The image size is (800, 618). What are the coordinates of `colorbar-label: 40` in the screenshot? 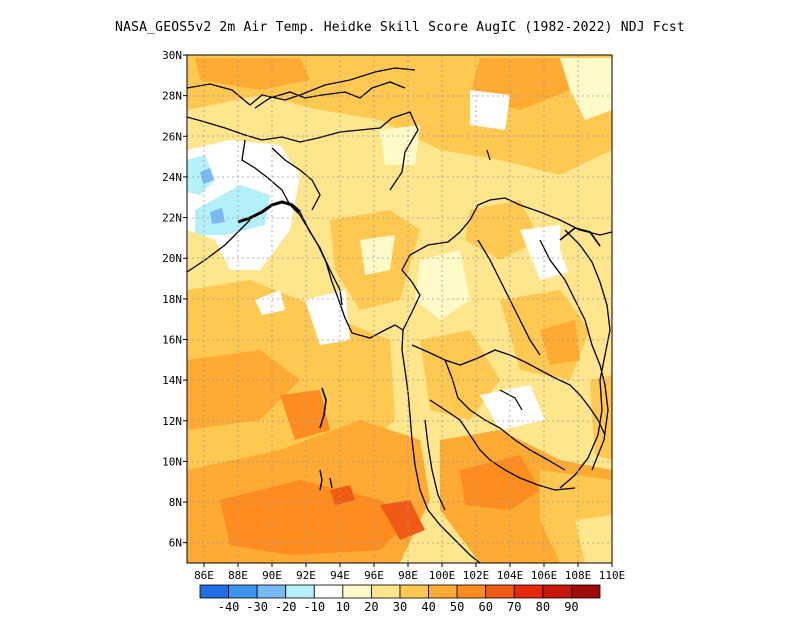 It's located at (428, 607).